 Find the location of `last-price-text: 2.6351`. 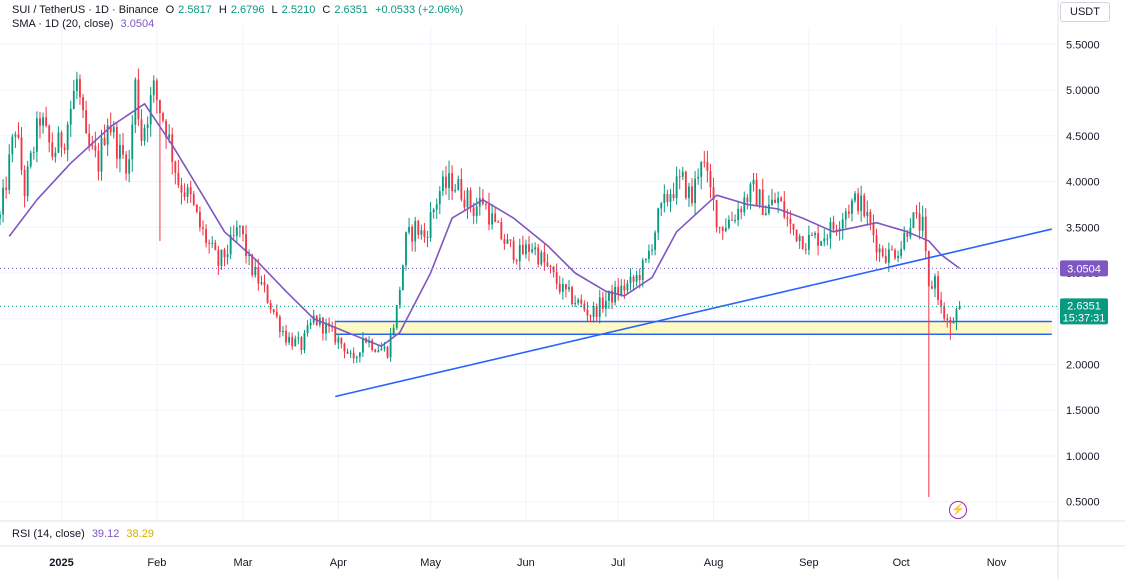

last-price-text: 2.6351 is located at coordinates (1084, 306).